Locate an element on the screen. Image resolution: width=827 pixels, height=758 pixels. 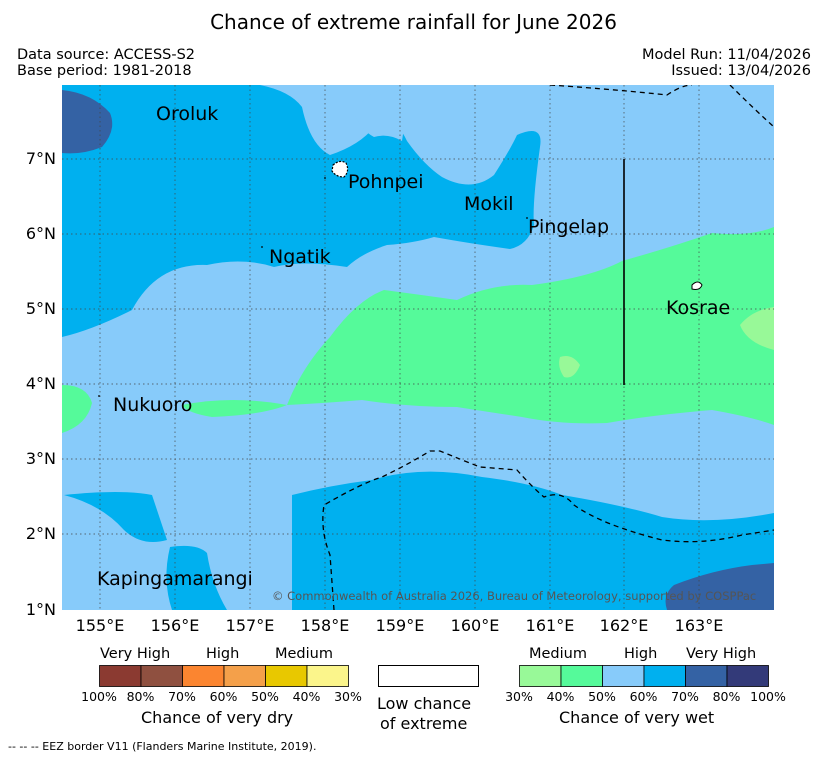
wet-percent-label: 60% is located at coordinates (643, 696).